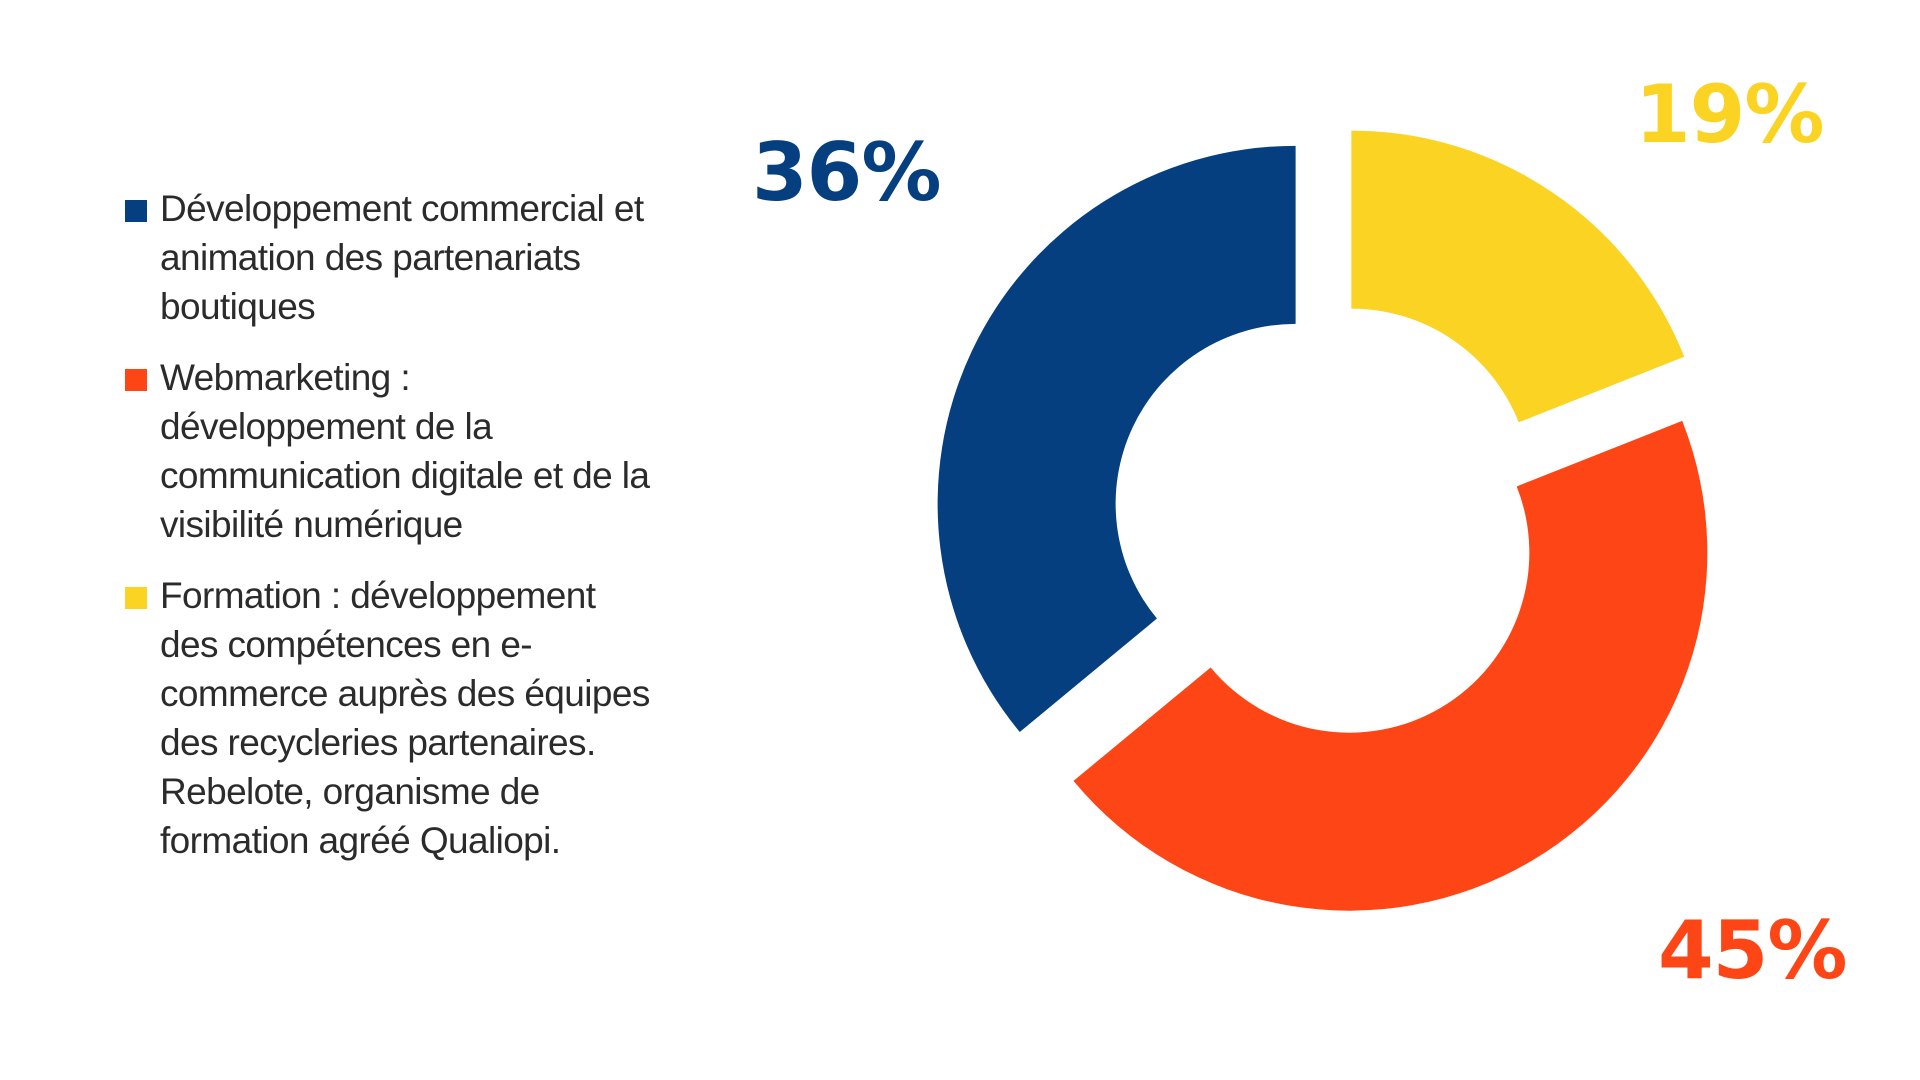 The height and width of the screenshot is (1080, 1920). I want to click on legend-label-line: des compétences en e-, so click(346, 644).